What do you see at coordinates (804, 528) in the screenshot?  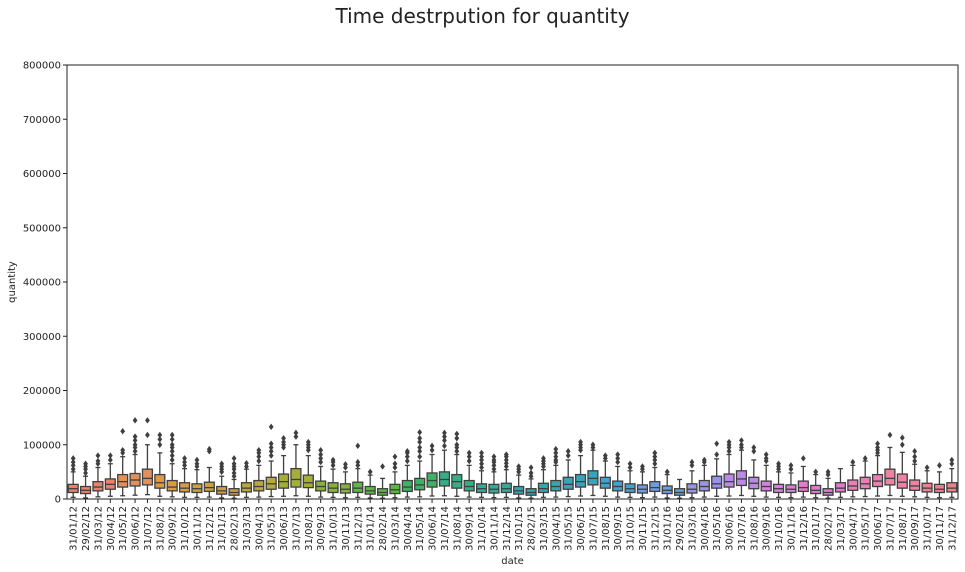 I see `x-tick-label: 31/12/16` at bounding box center [804, 528].